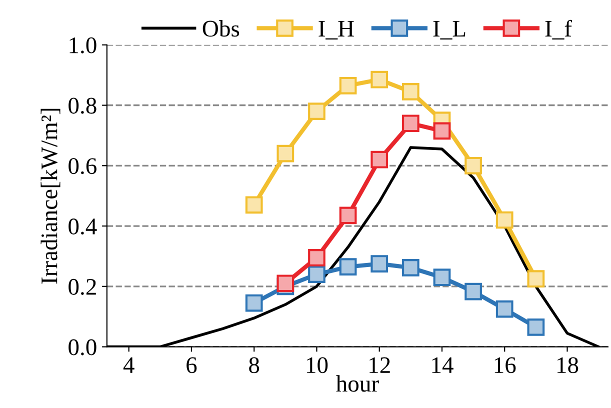 Image resolution: width=611 pixels, height=408 pixels. What do you see at coordinates (82, 347) in the screenshot?
I see `y-tick-label: 0.0` at bounding box center [82, 347].